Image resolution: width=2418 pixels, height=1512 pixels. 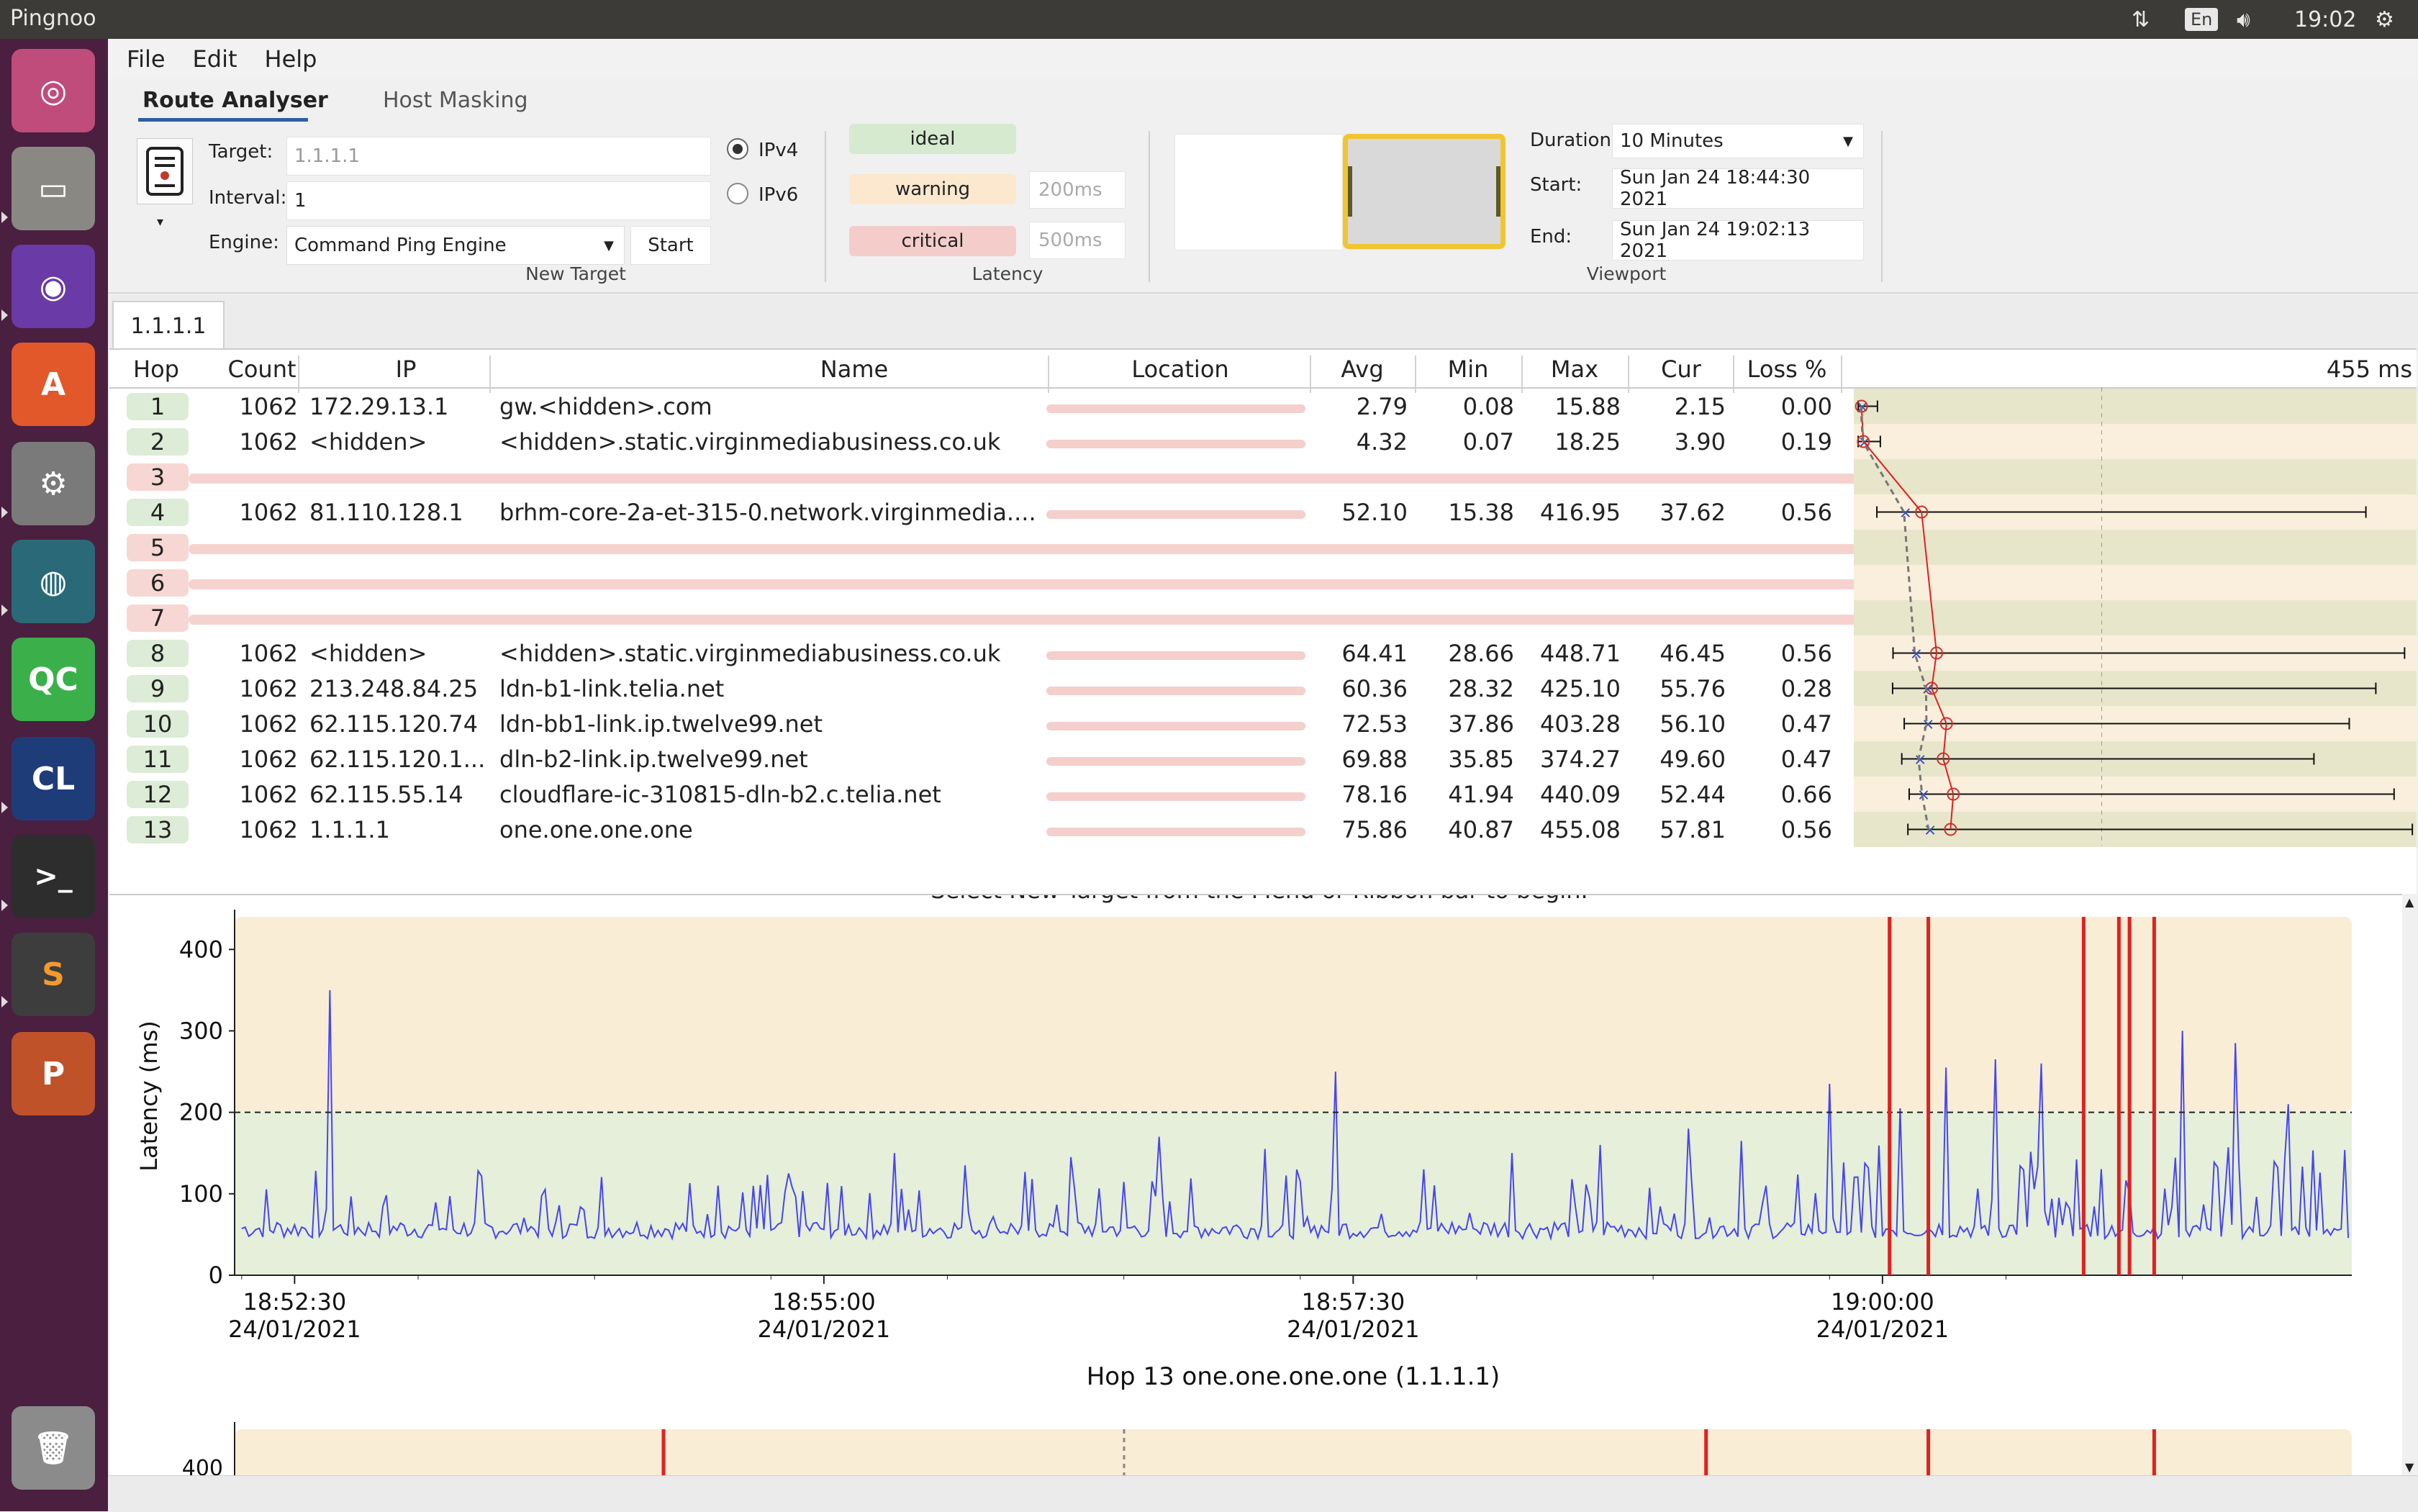 What do you see at coordinates (1556, 185) in the screenshot?
I see `start-label: Start:` at bounding box center [1556, 185].